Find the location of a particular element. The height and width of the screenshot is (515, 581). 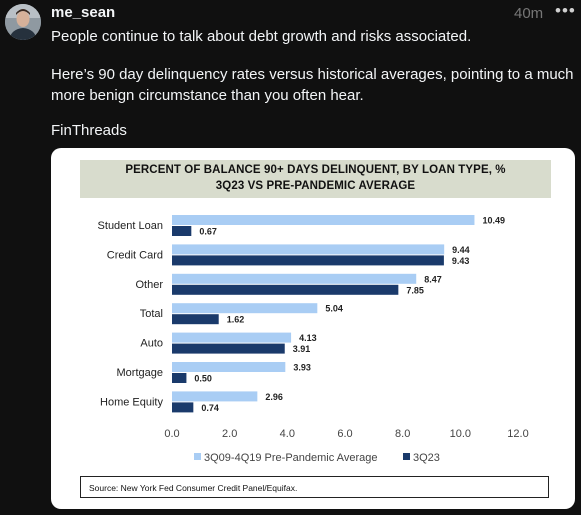

category-label: Mortgage is located at coordinates (140, 373).